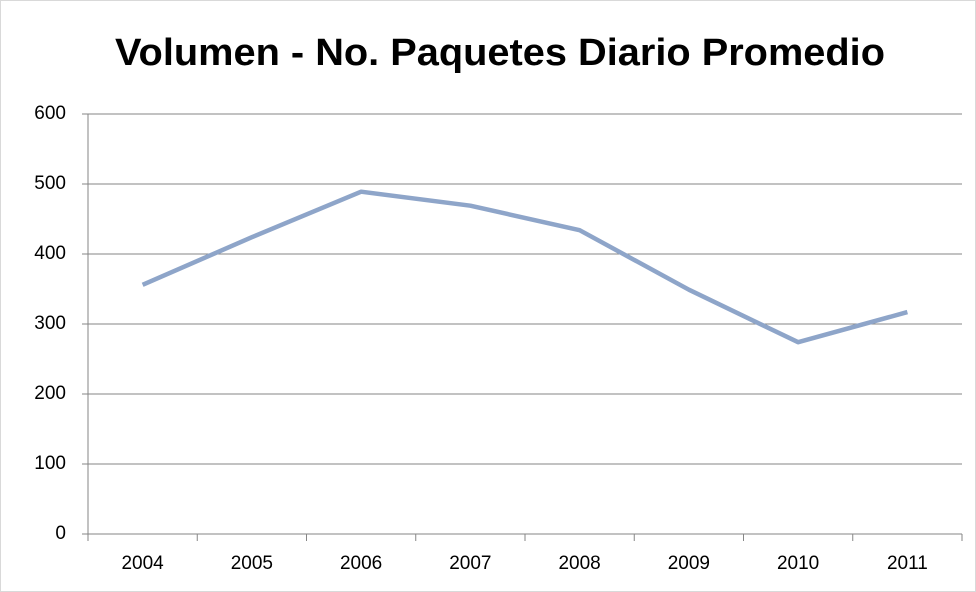 The height and width of the screenshot is (592, 976). What do you see at coordinates (60, 533) in the screenshot?
I see `y-tick-label: 0` at bounding box center [60, 533].